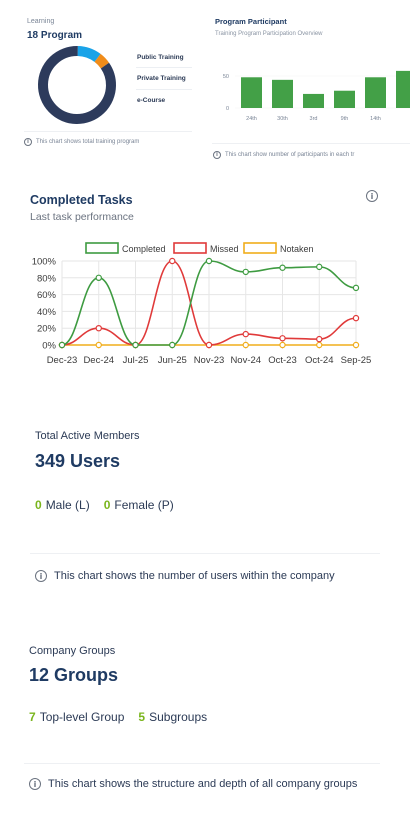 The height and width of the screenshot is (836, 410). Describe the element at coordinates (98, 360) in the screenshot. I see `line-x-label: Dec-24` at that location.